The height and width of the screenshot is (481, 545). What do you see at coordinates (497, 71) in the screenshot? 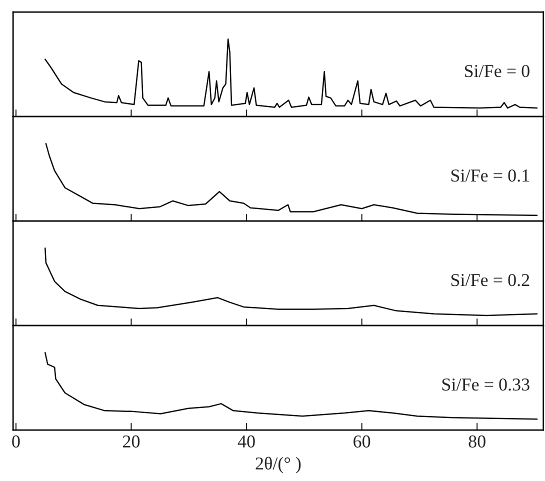
I see `series-label: Si/Fe = 0` at bounding box center [497, 71].